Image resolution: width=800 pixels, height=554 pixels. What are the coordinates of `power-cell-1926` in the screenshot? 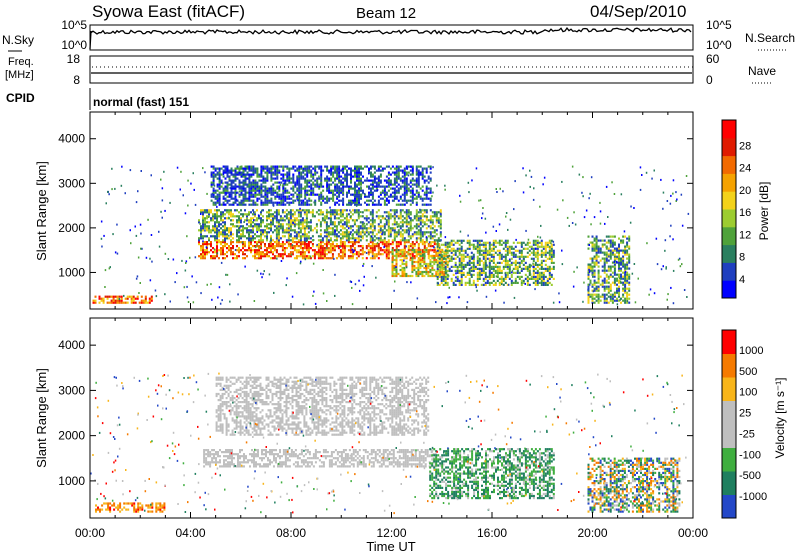 It's located at (219, 200).